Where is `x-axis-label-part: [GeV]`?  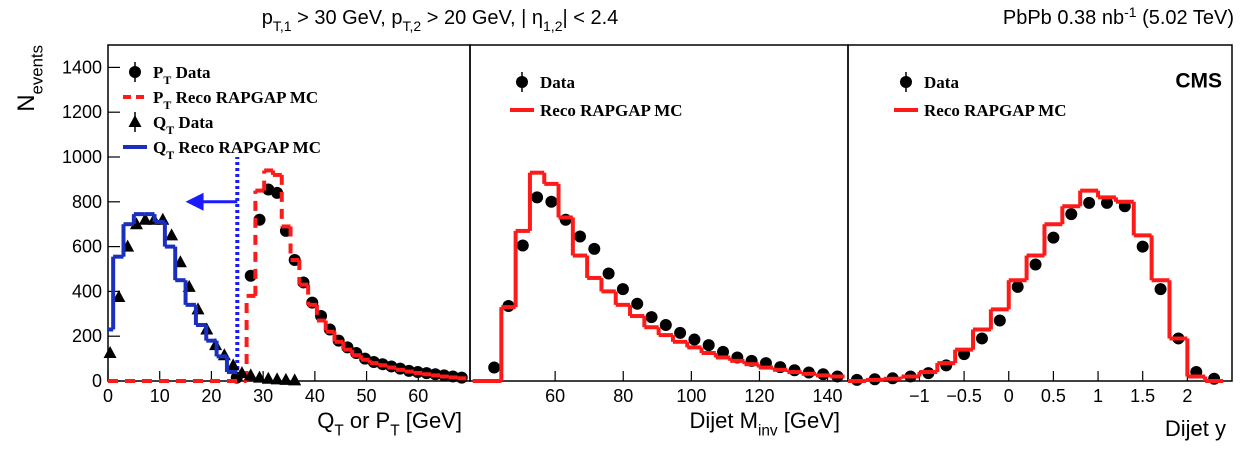 x-axis-label-part: [GeV] is located at coordinates (431, 420).